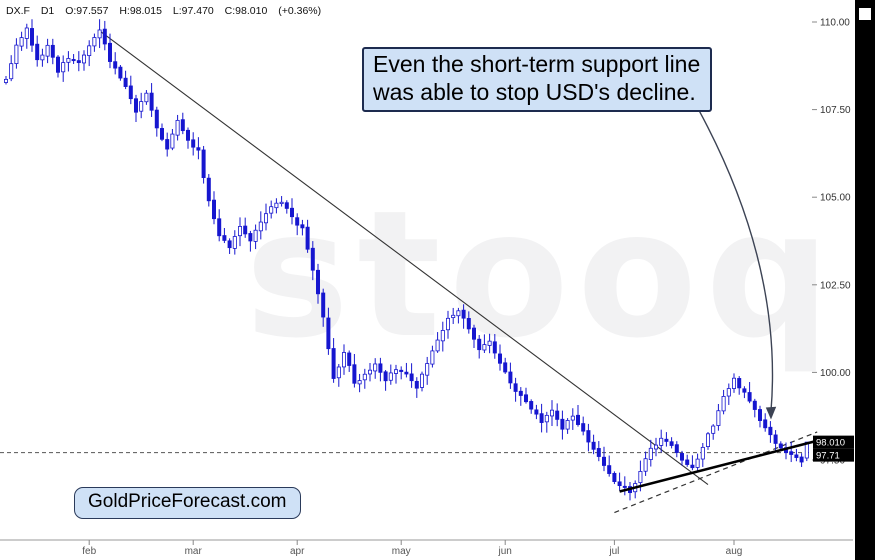  Describe the element at coordinates (89, 551) in the screenshot. I see `x-axis-label: feb` at that location.